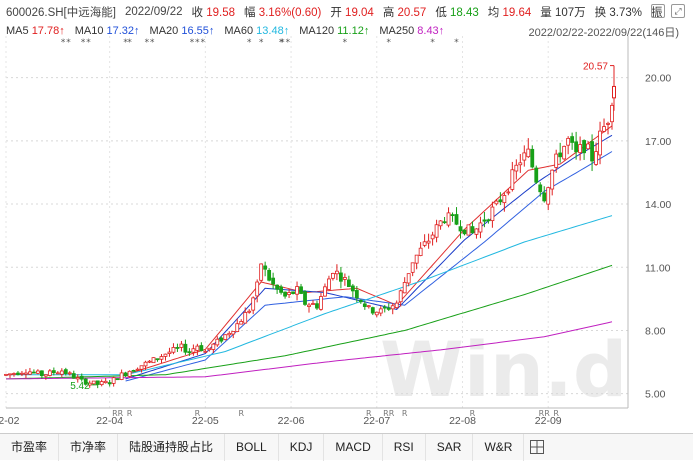 This screenshot has width=693, height=461. I want to click on open-value: 19.04, so click(359, 13).